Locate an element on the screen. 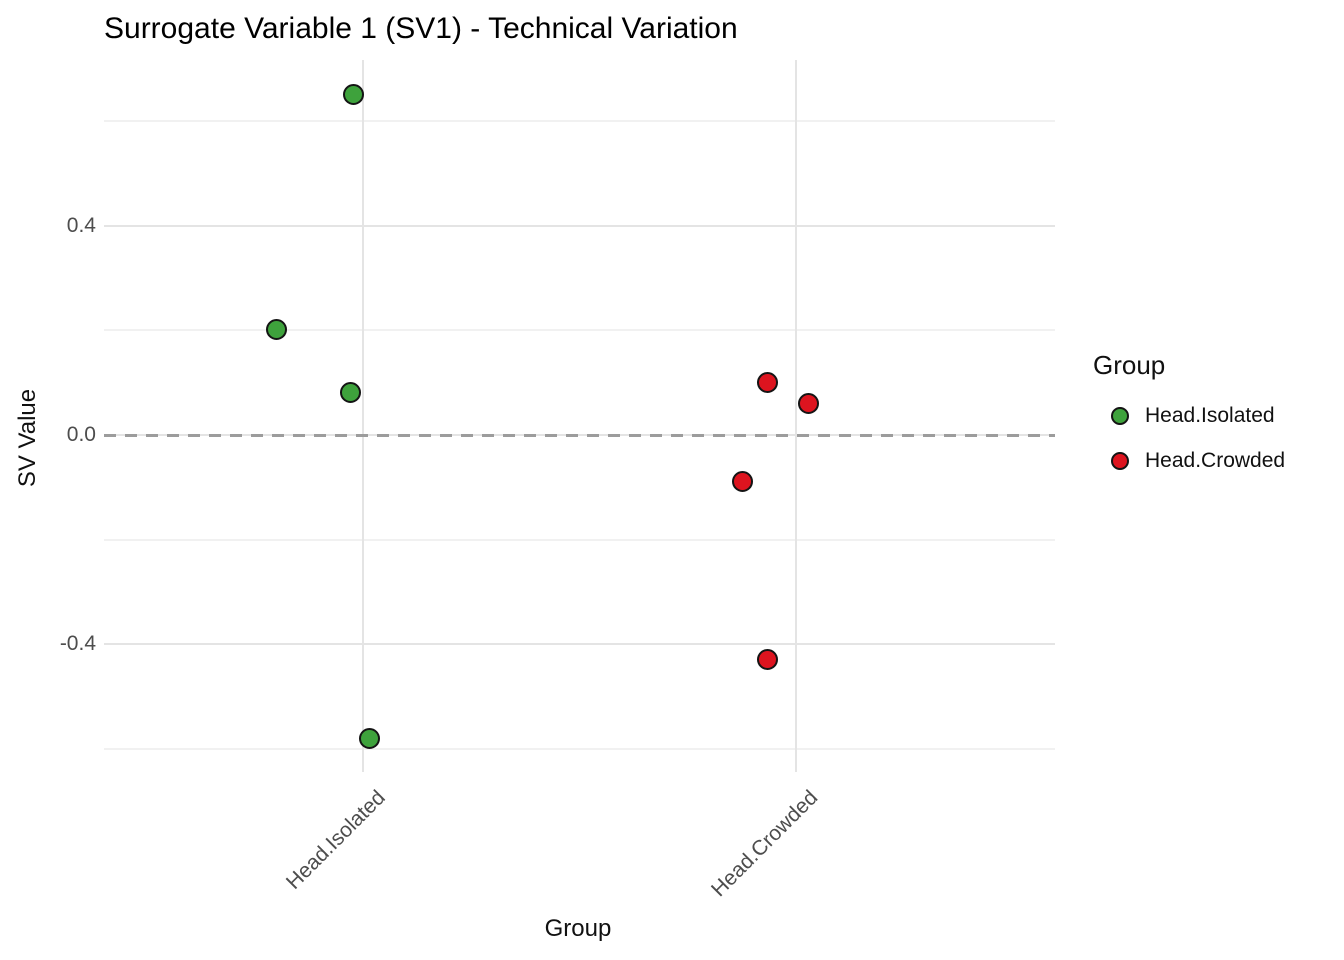  legend: Group Head.Isolated Head.Crowded is located at coordinates (1189, 411).